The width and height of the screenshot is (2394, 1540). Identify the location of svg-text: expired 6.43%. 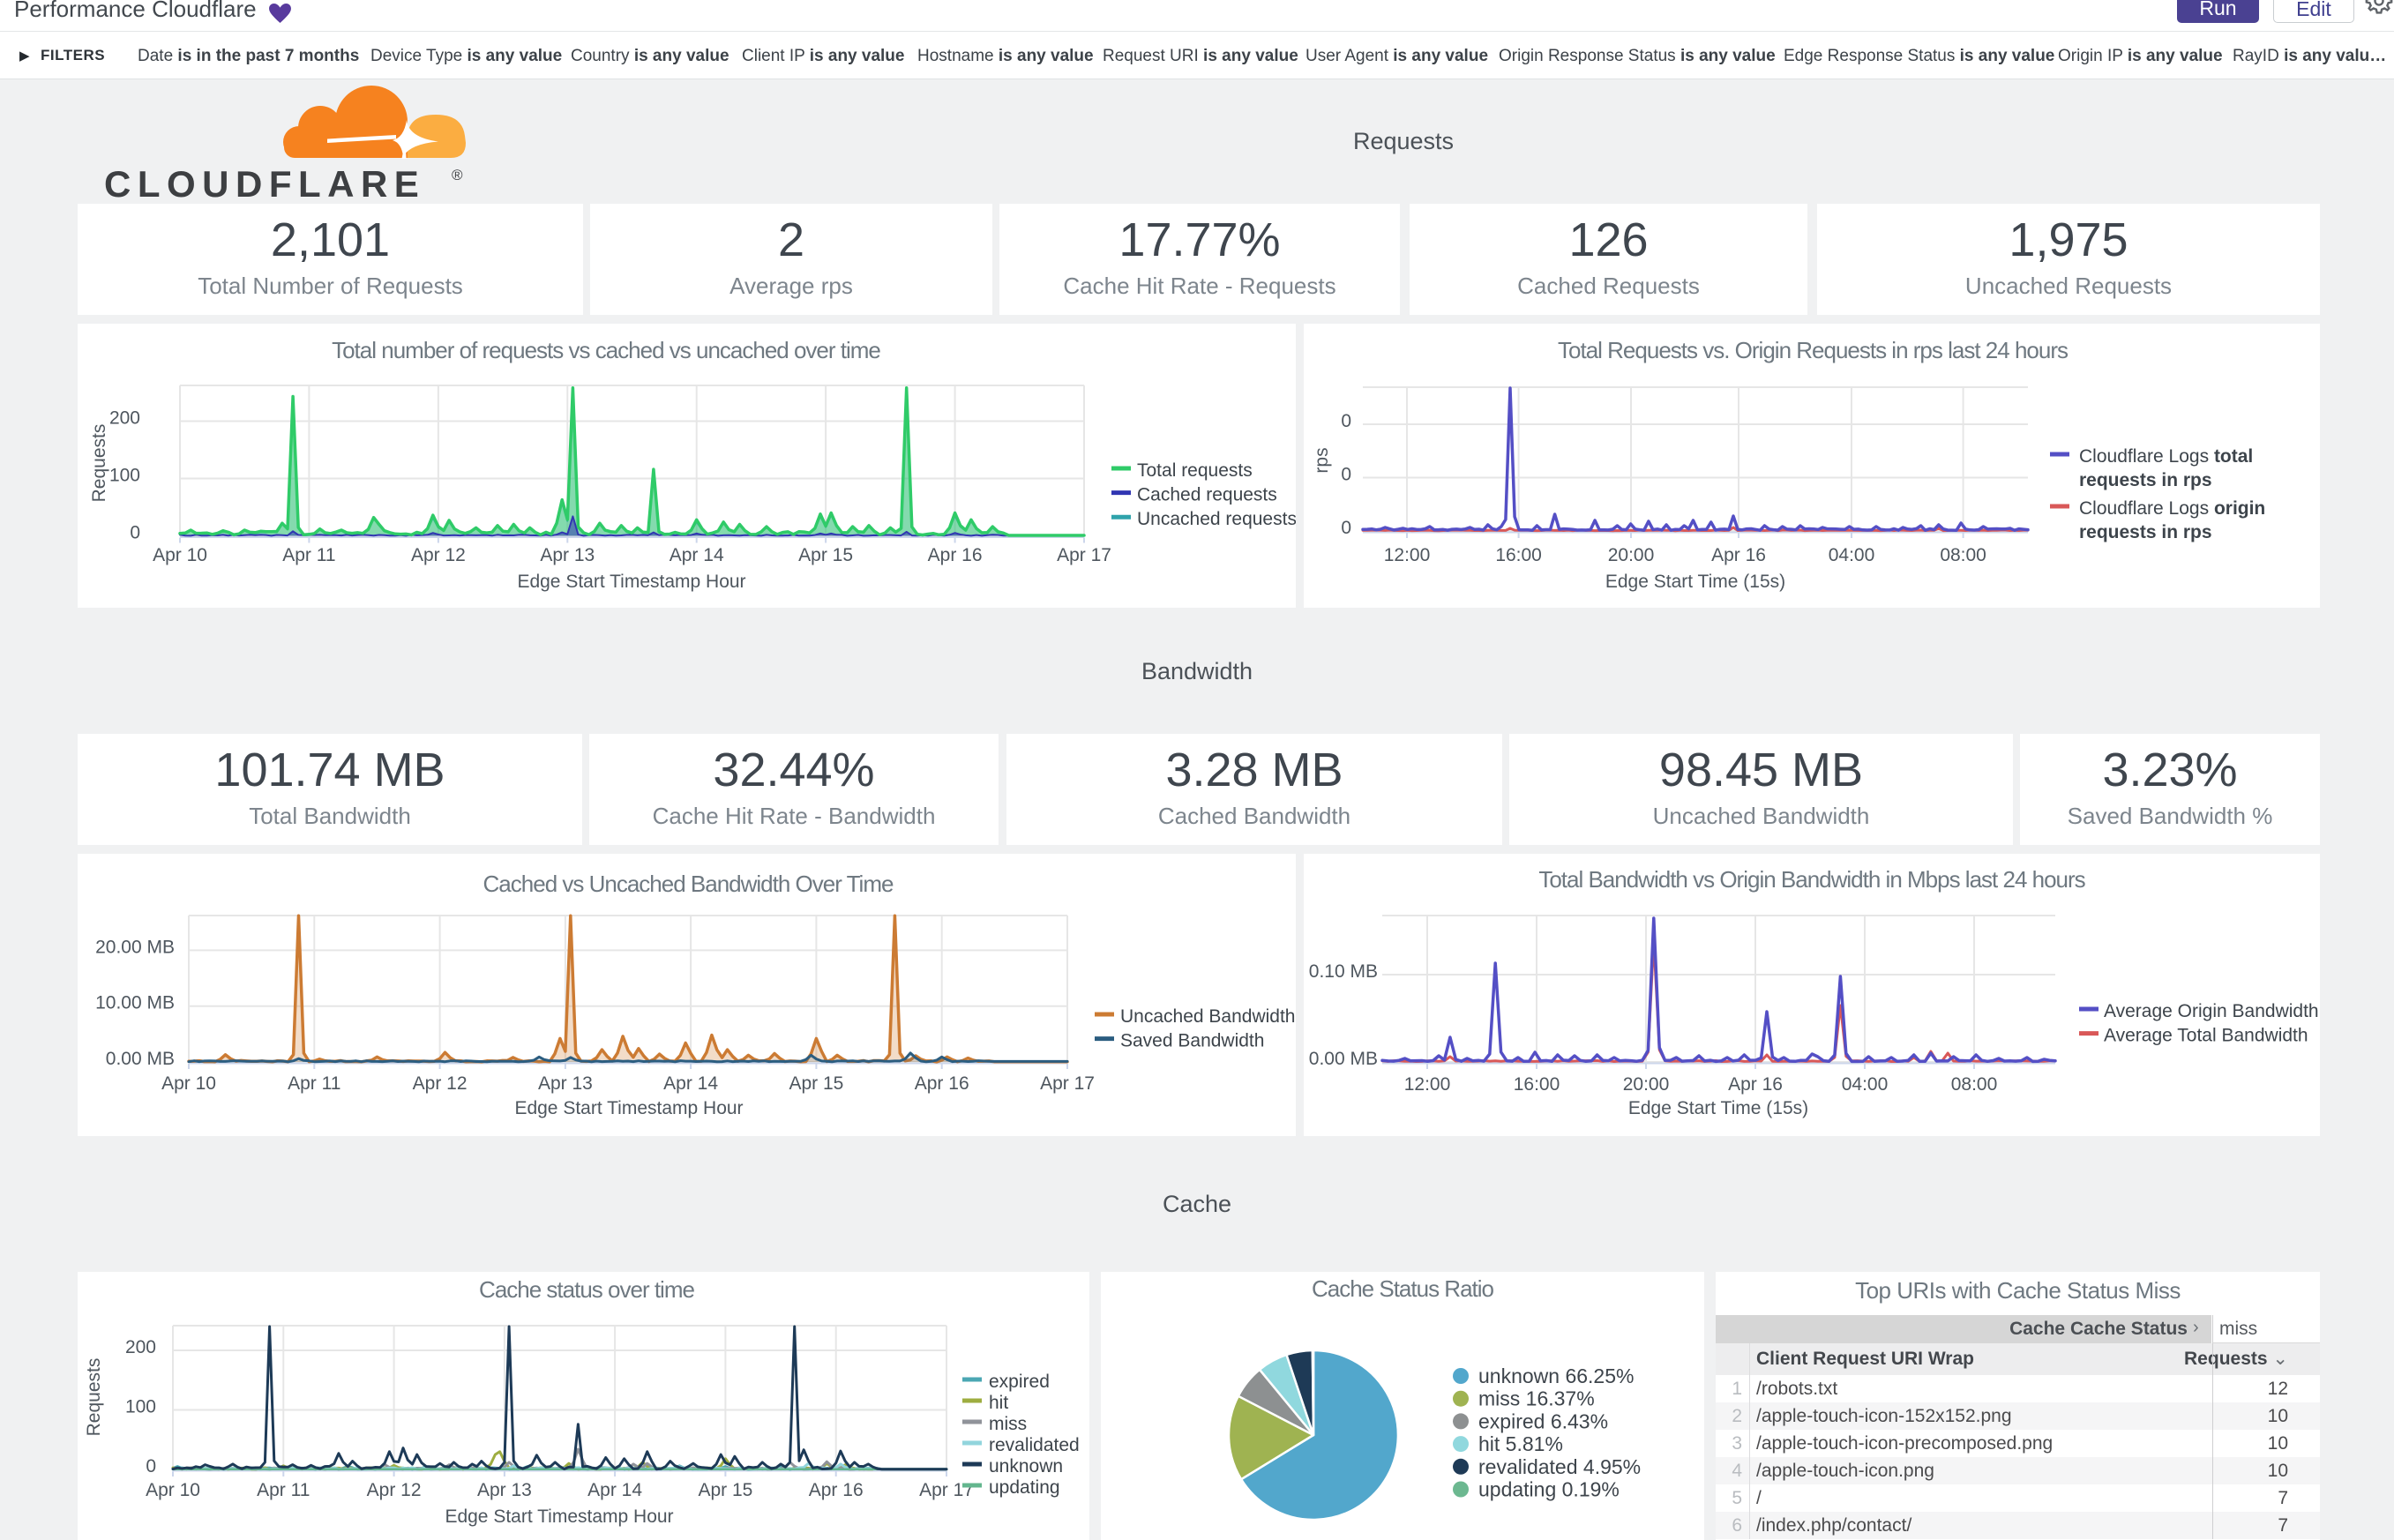
(1543, 1420).